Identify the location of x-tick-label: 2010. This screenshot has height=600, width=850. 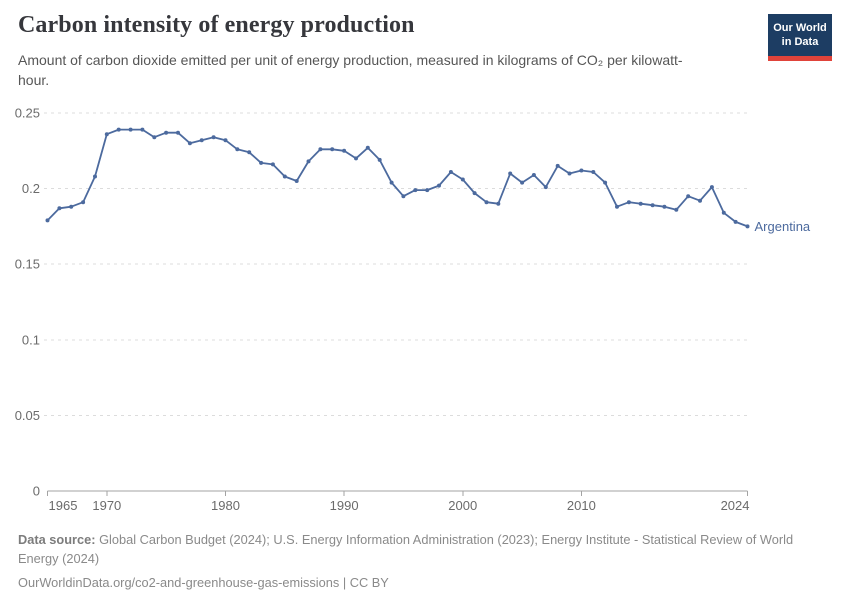
(581, 505).